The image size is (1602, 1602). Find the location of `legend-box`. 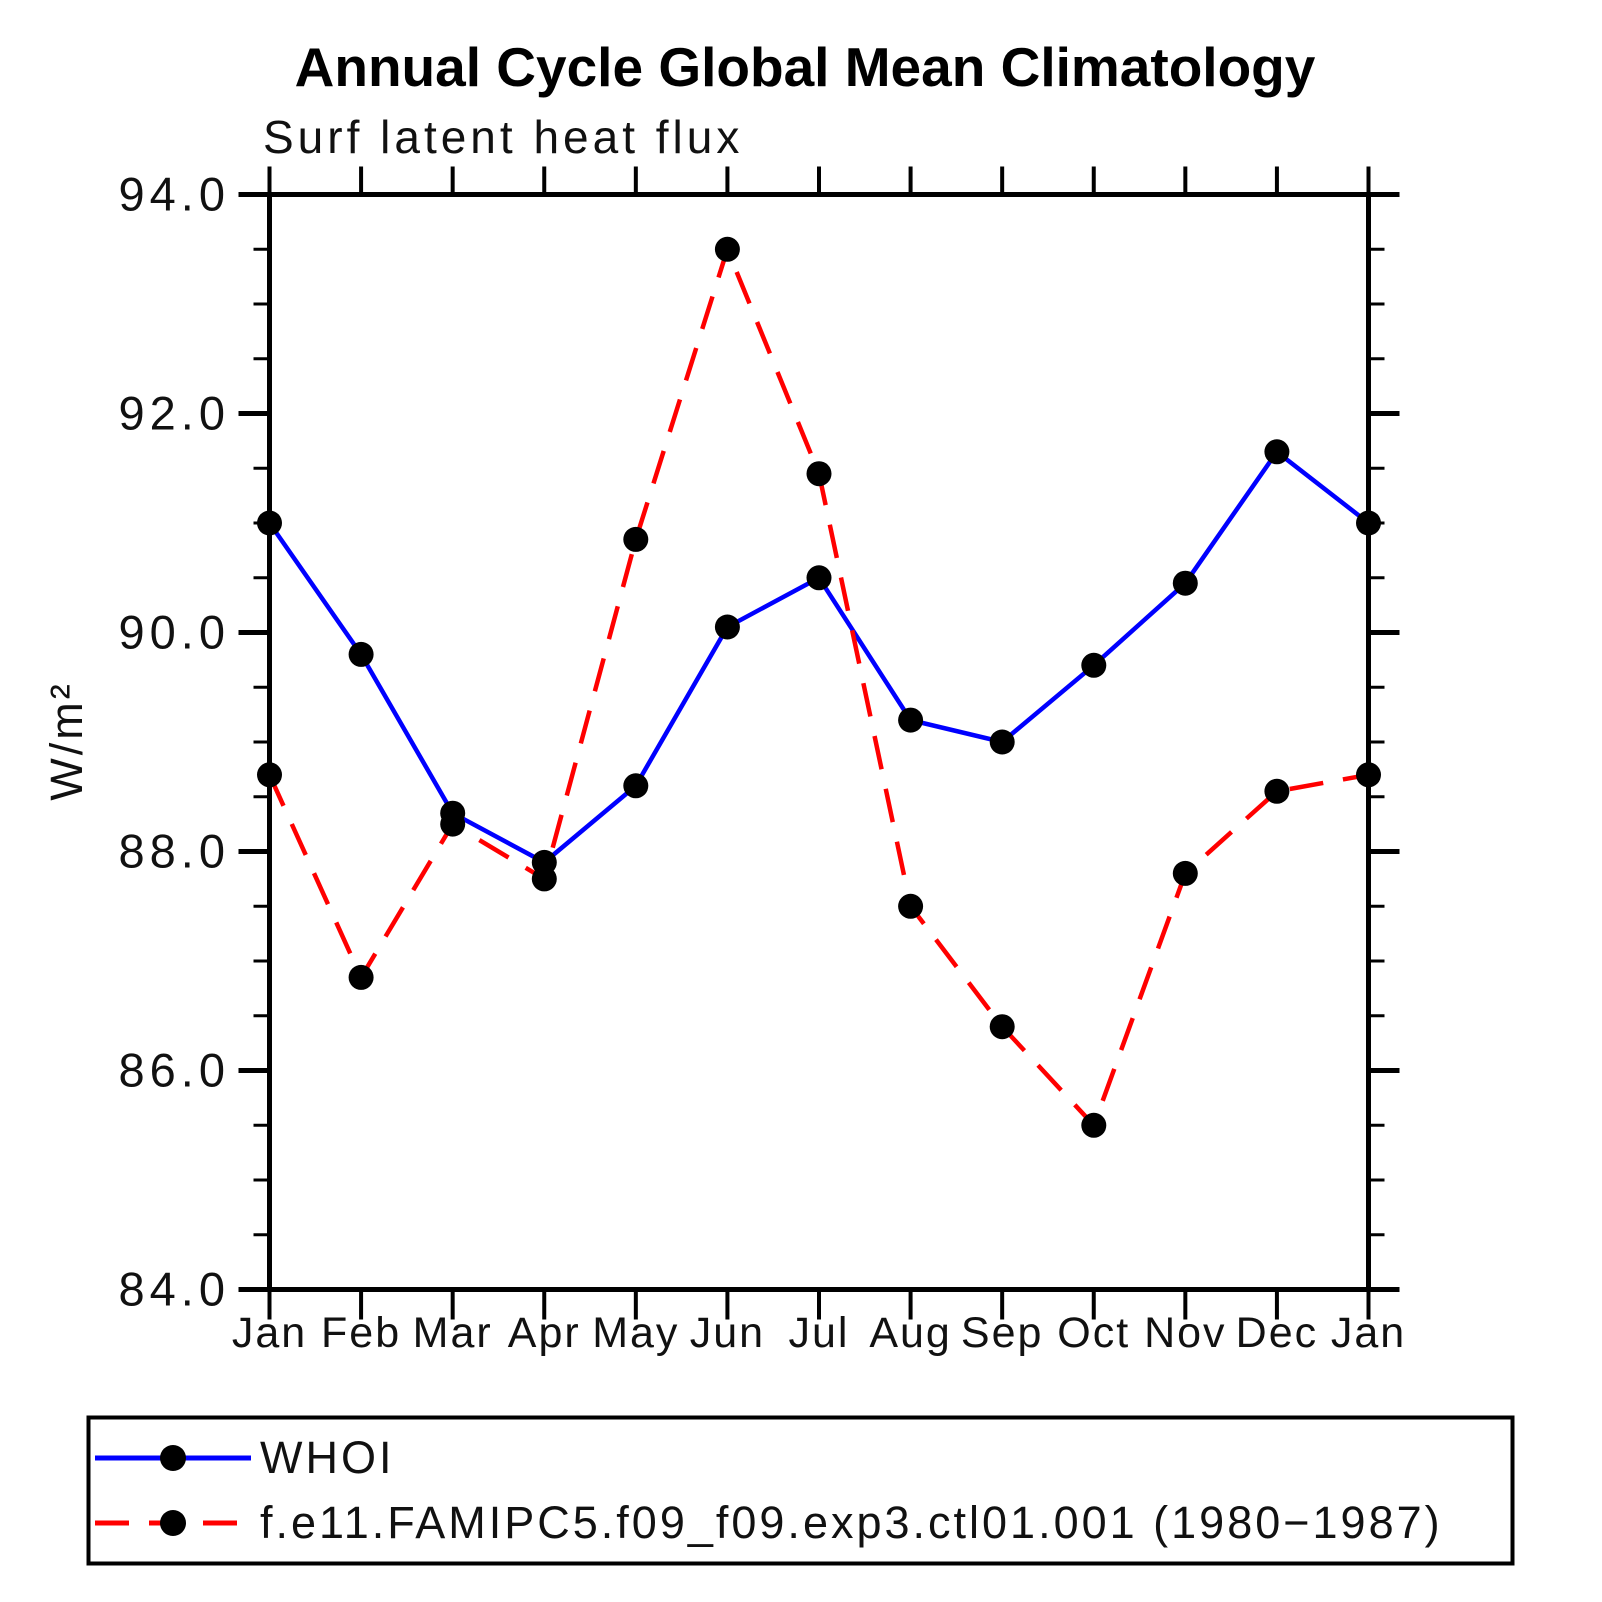

legend-box is located at coordinates (800, 1490).